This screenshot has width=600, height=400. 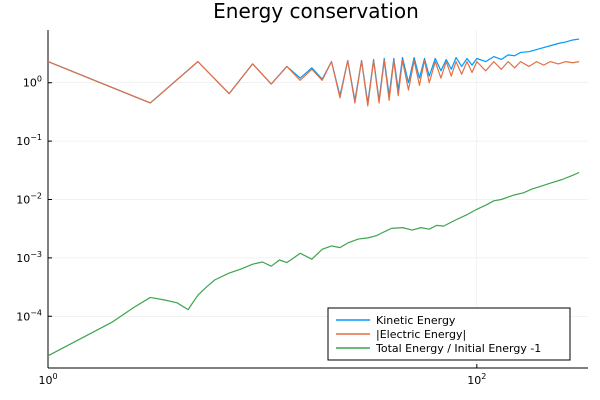 What do you see at coordinates (262, 375) in the screenshot?
I see `x-ticks: 10⁰ 10²` at bounding box center [262, 375].